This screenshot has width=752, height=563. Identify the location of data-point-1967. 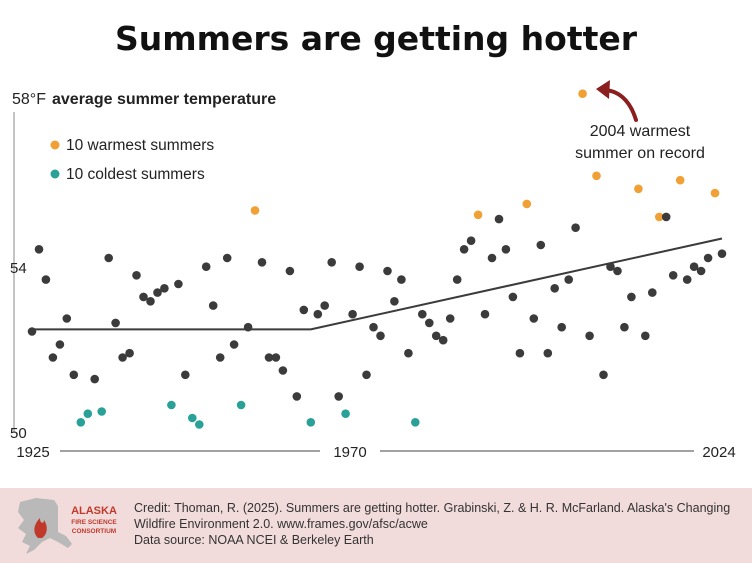
(325, 305).